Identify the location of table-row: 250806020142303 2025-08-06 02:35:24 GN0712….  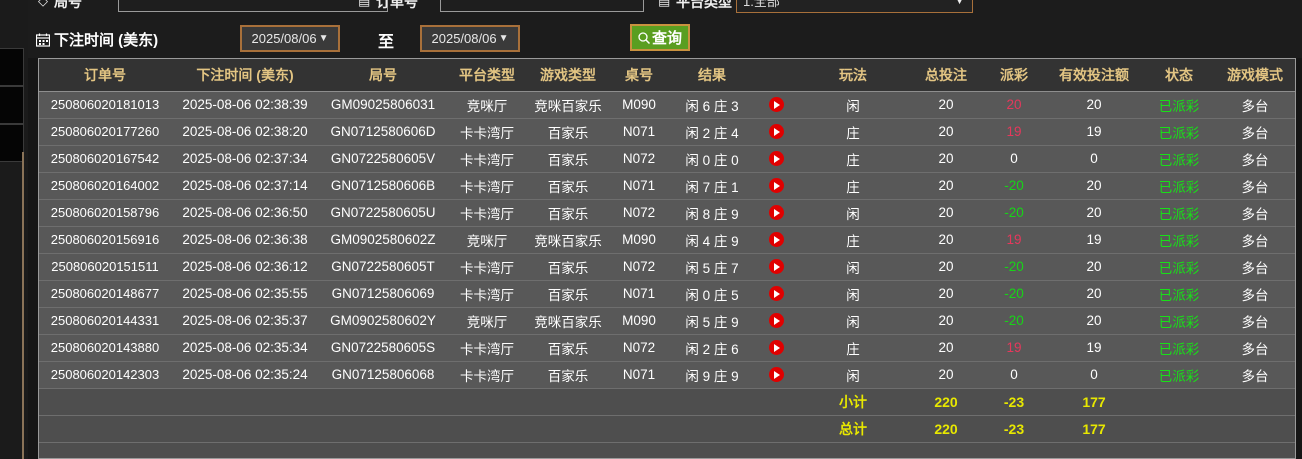
(667, 375).